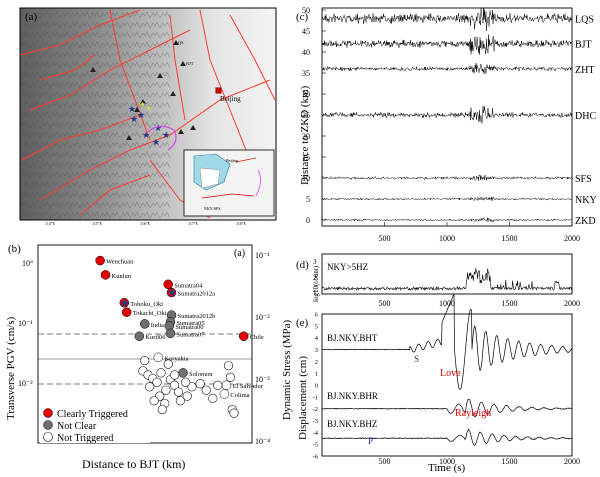 This screenshot has width=600, height=477. Describe the element at coordinates (317, 315) in the screenshot. I see `ytick-label: 6` at that location.